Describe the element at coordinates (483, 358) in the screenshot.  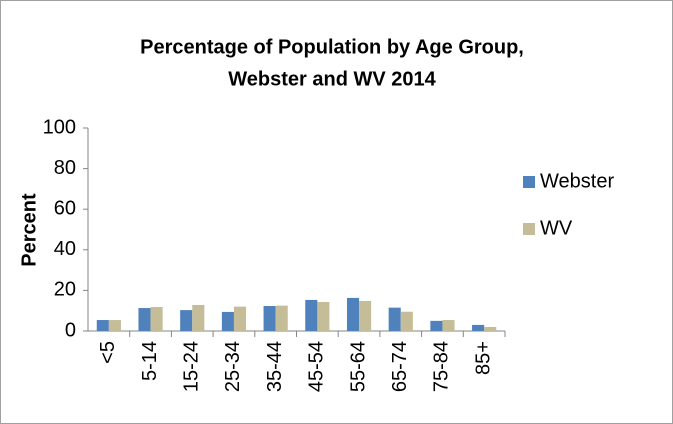
I see `x-tick-label: 85+` at that location.